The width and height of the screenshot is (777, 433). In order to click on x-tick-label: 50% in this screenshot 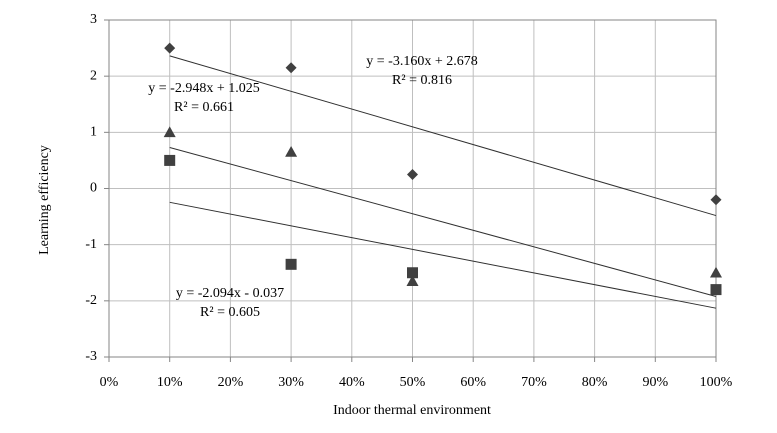, I will do `click(413, 382)`.